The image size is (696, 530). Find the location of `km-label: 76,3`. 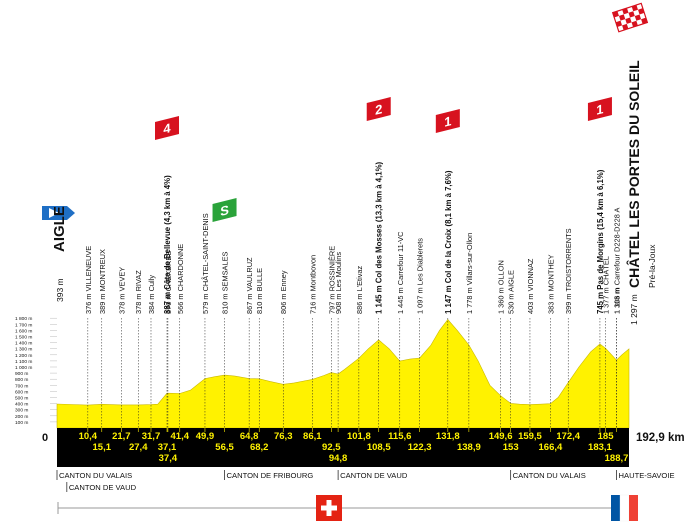

km-label: 76,3 is located at coordinates (283, 436).